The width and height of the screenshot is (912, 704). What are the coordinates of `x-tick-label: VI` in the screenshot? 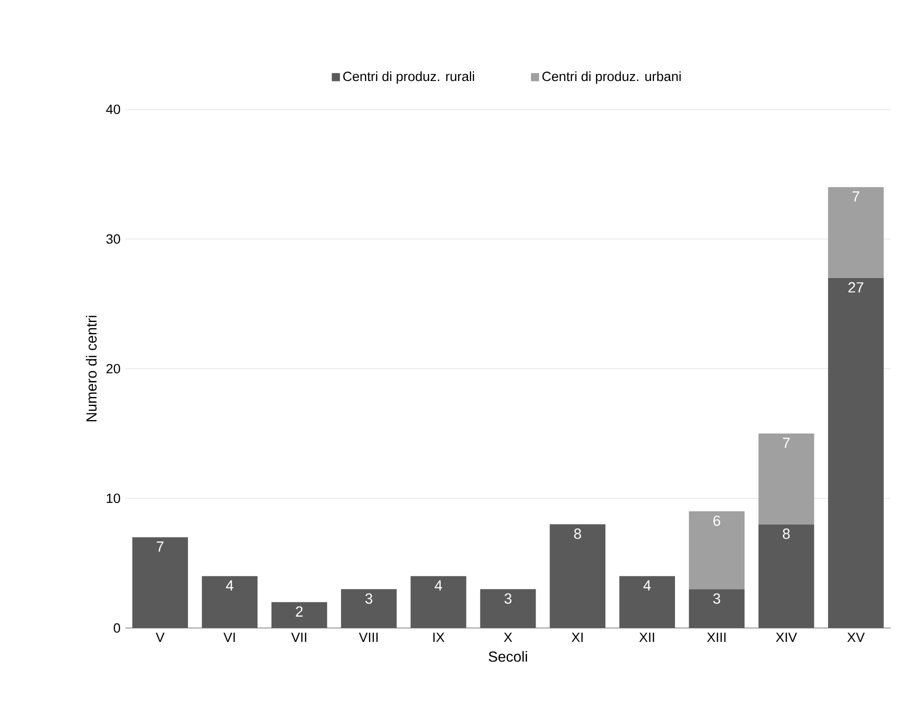 It's located at (229, 637).